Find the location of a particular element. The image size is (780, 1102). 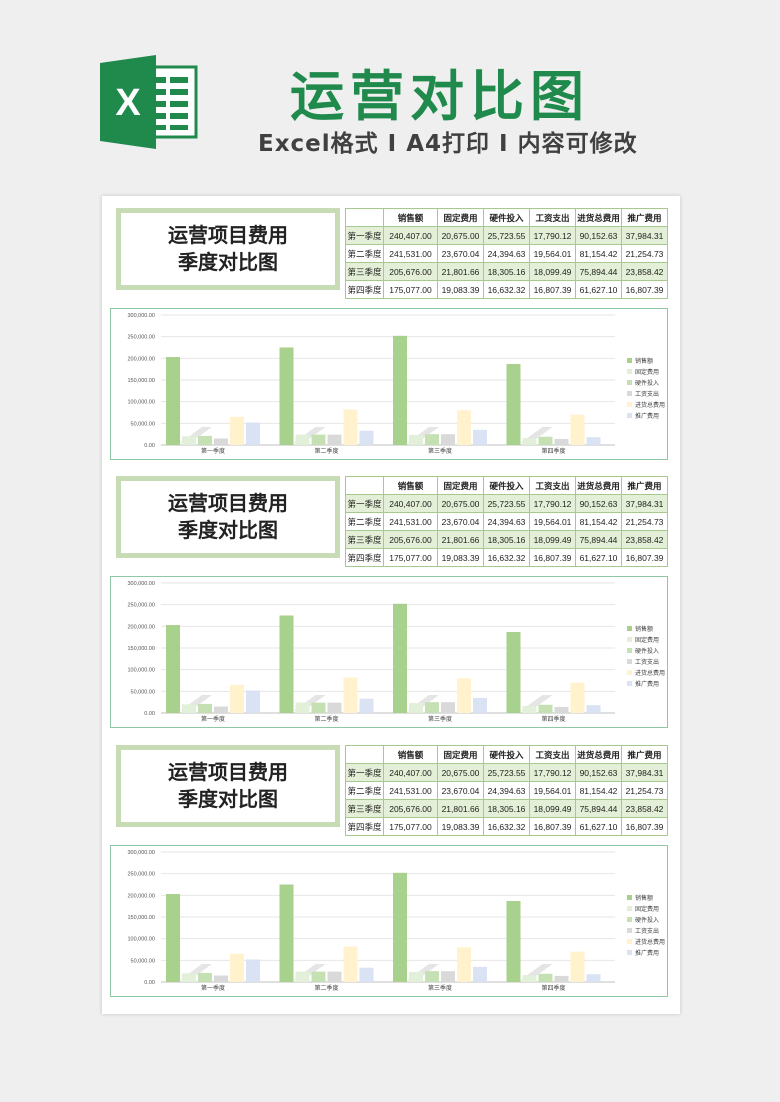

table-cell: 23,670.04 is located at coordinates (460, 790).